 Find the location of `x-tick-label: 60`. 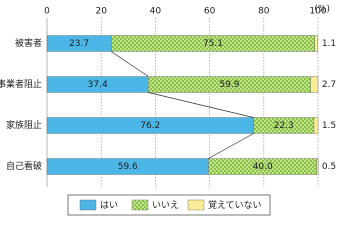

x-tick-label: 60 is located at coordinates (210, 12).